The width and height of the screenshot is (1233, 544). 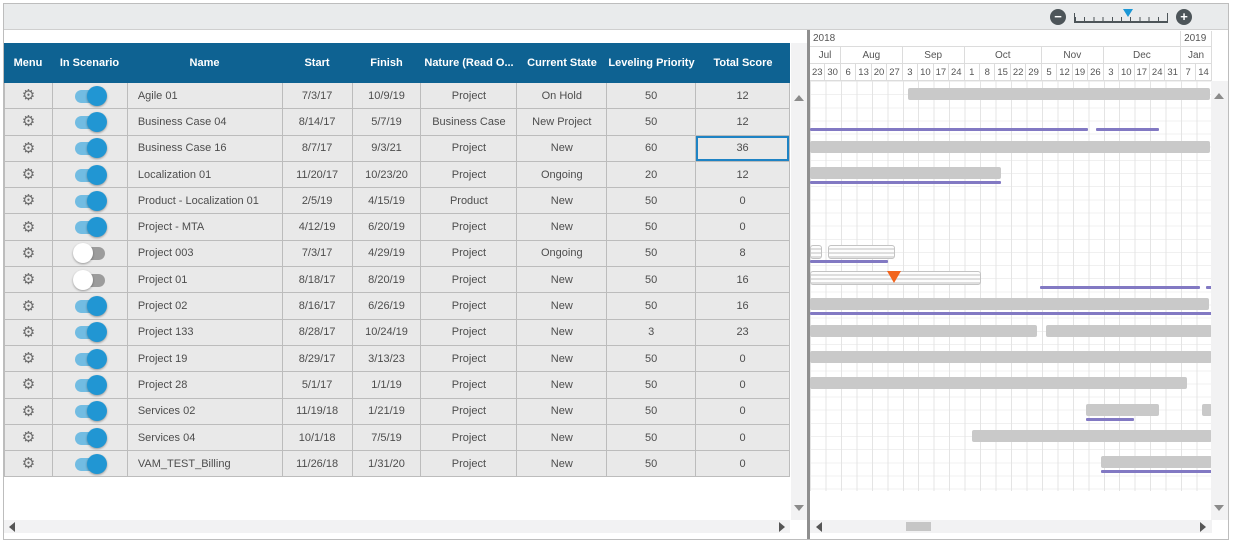 I want to click on cell-name: Project 133, so click(x=205, y=332).